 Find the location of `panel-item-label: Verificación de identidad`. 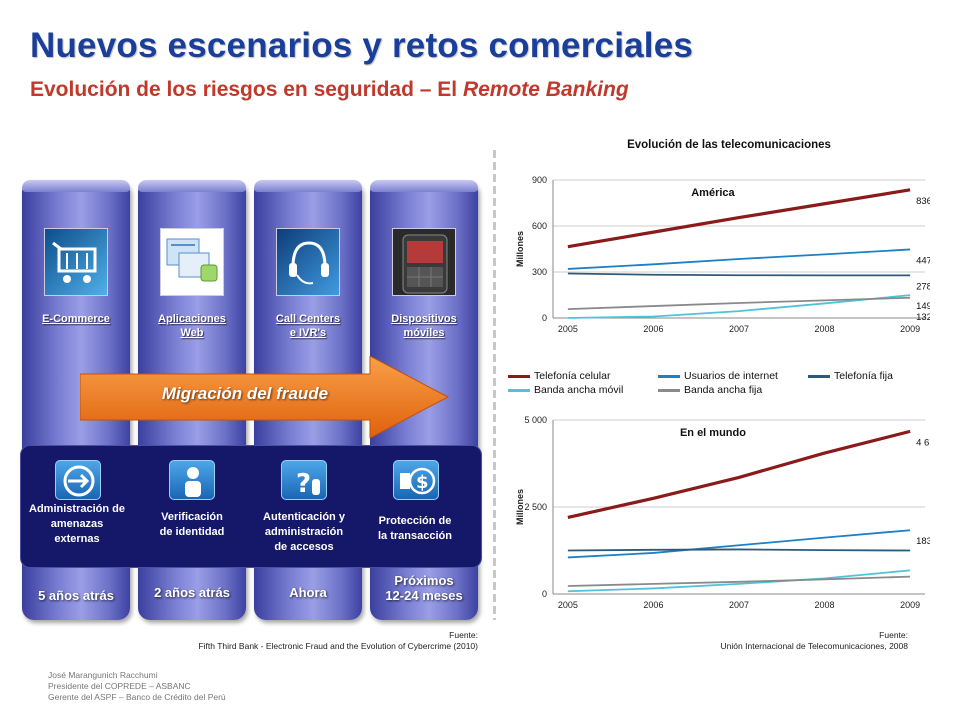

panel-item-label: Verificación de identidad is located at coordinates (192, 525).